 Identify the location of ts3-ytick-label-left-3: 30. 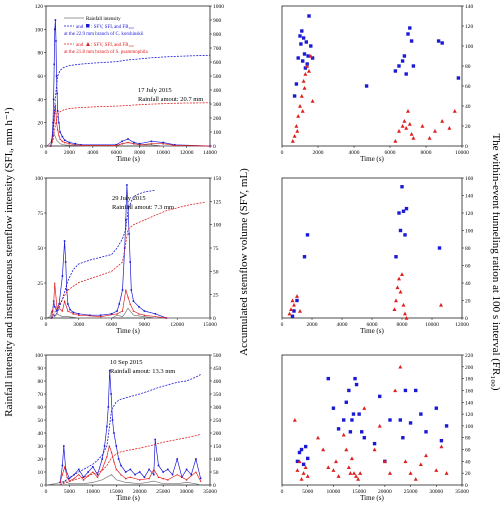
(41, 447).